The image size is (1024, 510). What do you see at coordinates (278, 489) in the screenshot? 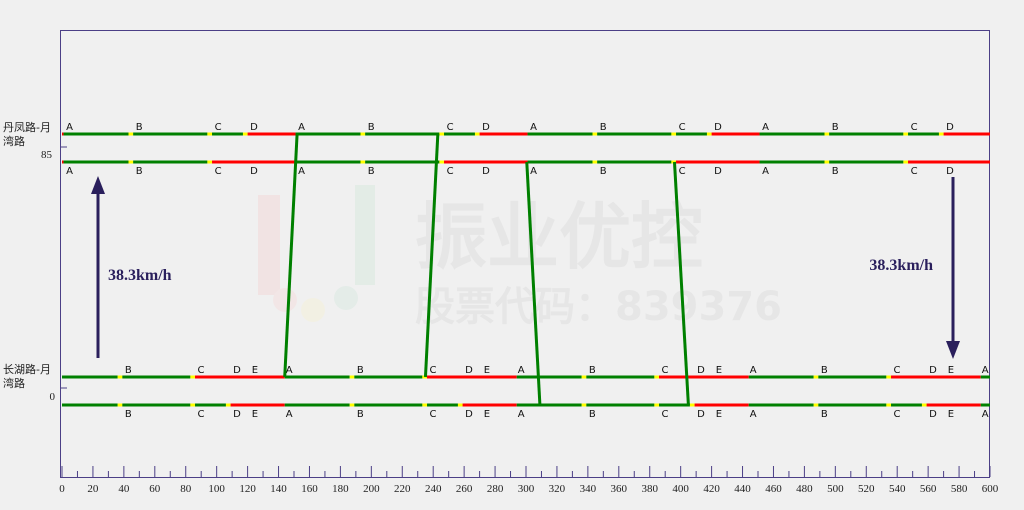
I see `x-tick-label: 140` at bounding box center [278, 489].